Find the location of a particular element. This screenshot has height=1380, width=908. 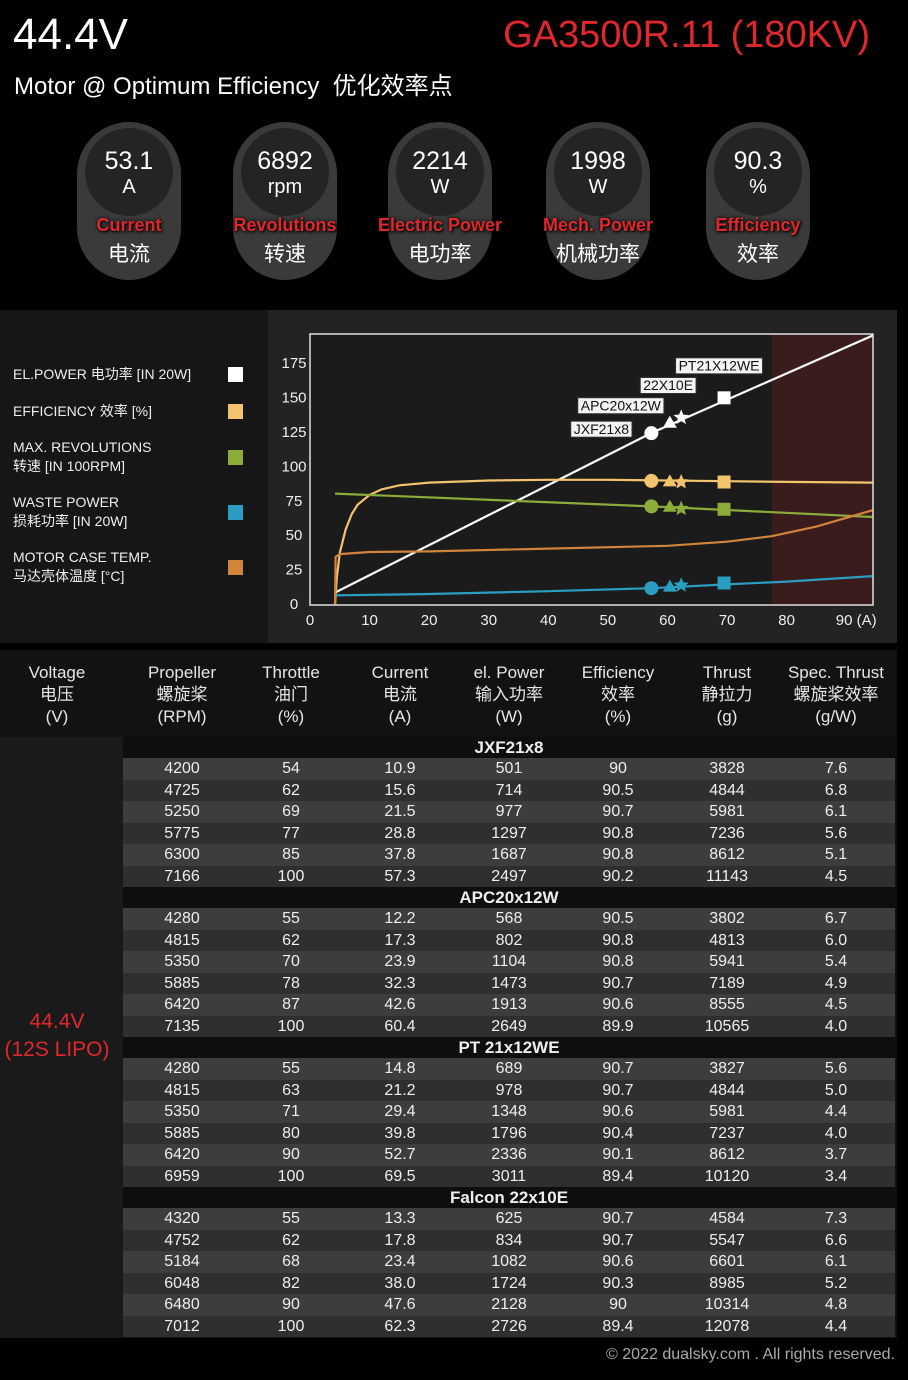

legend-label: WASTE POWER 损耗功率 [IN 20W] is located at coordinates (70, 511).